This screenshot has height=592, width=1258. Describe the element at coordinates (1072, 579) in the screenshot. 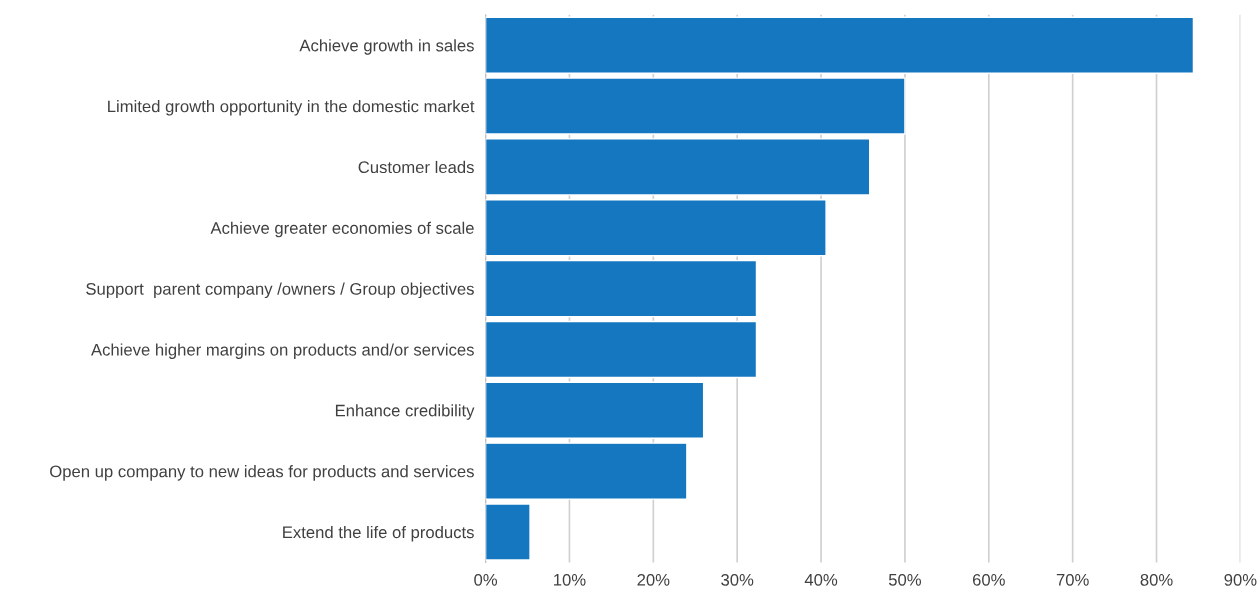

I see `x-tick-label: 70%` at that location.